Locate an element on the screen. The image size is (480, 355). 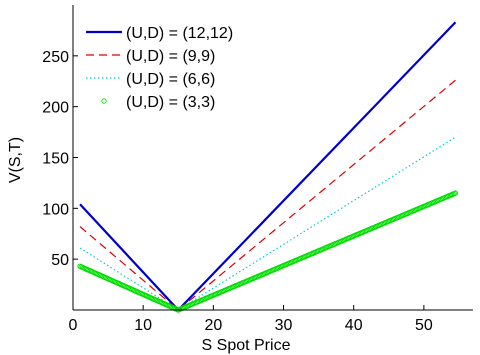
y-tick-label: 200 is located at coordinates (55, 108).